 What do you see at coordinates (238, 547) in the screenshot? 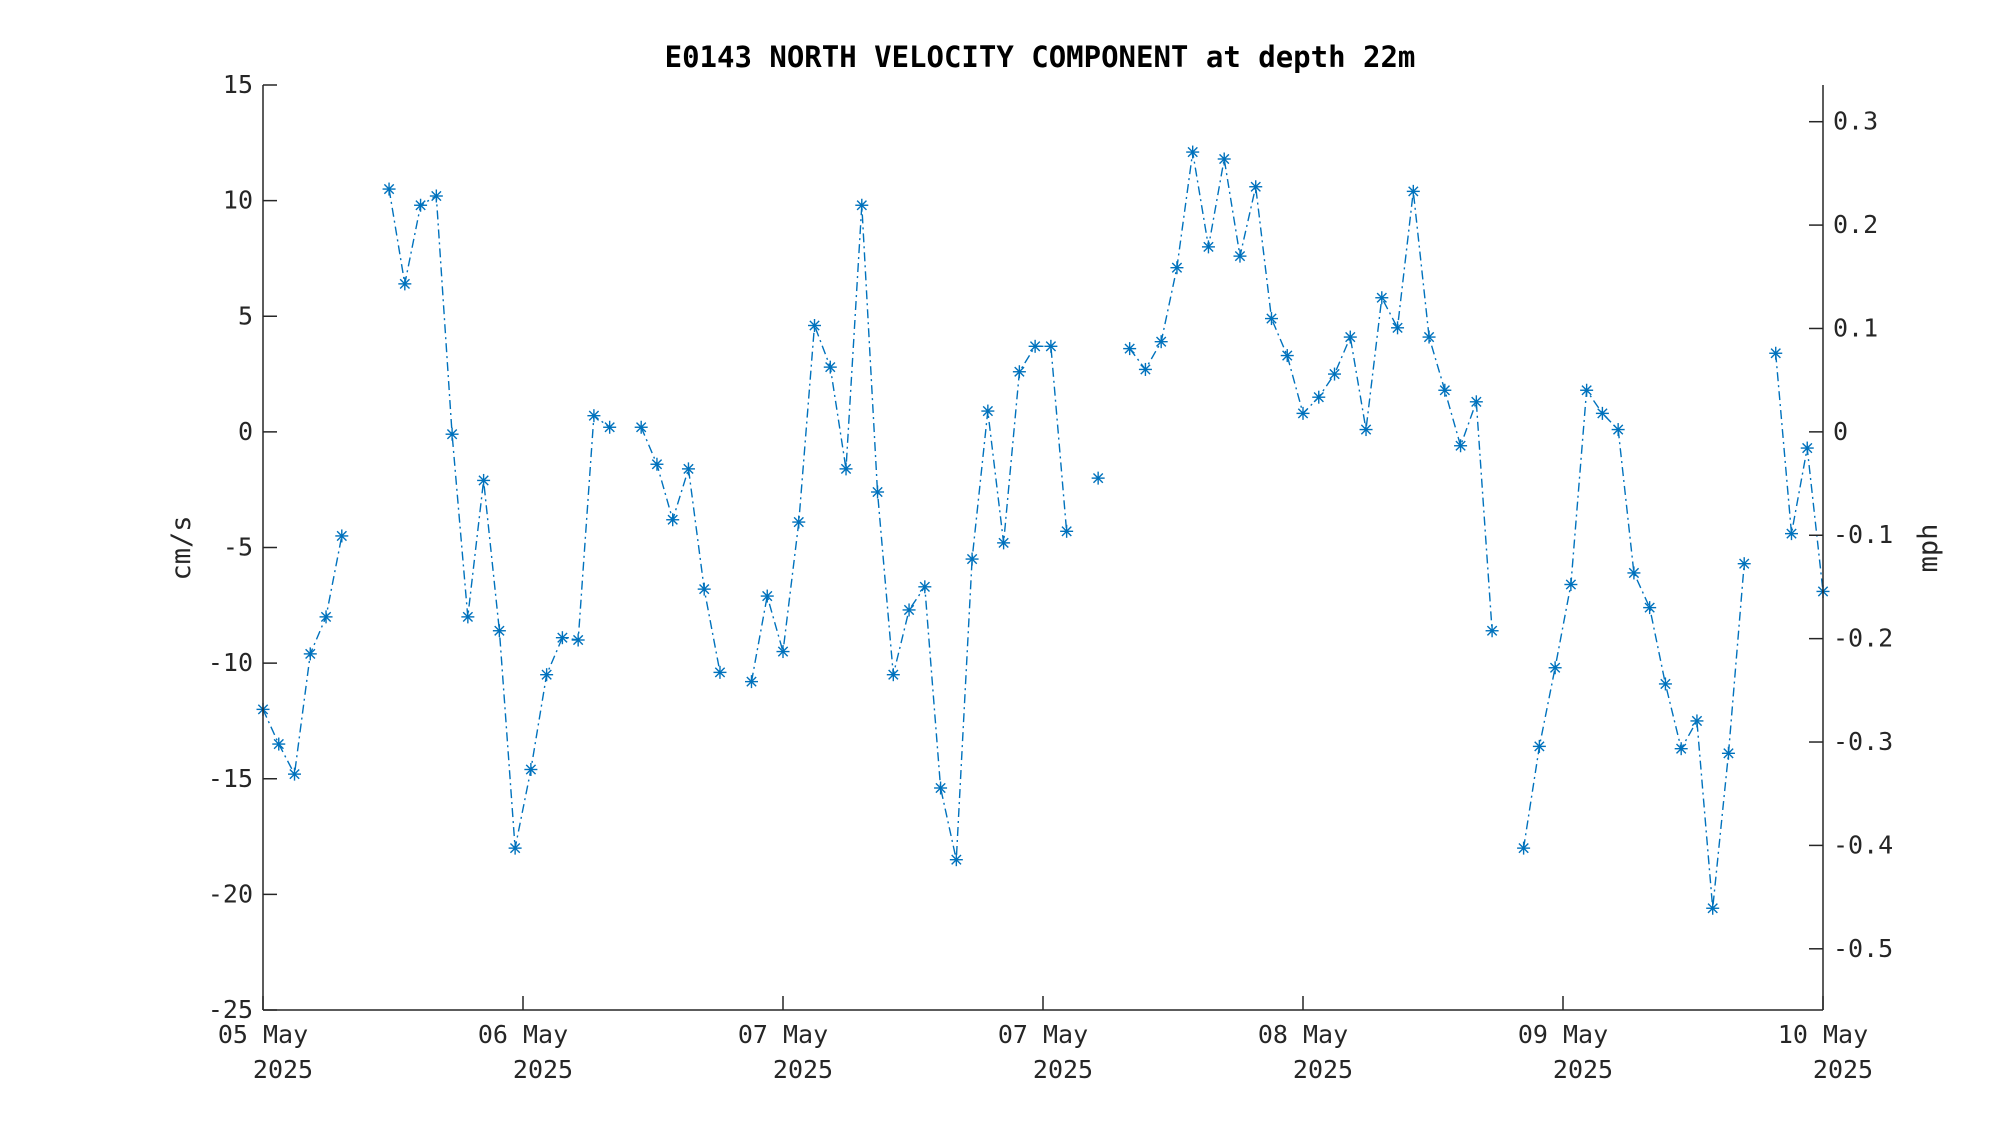
I see `y-tick-label: -5` at bounding box center [238, 547].